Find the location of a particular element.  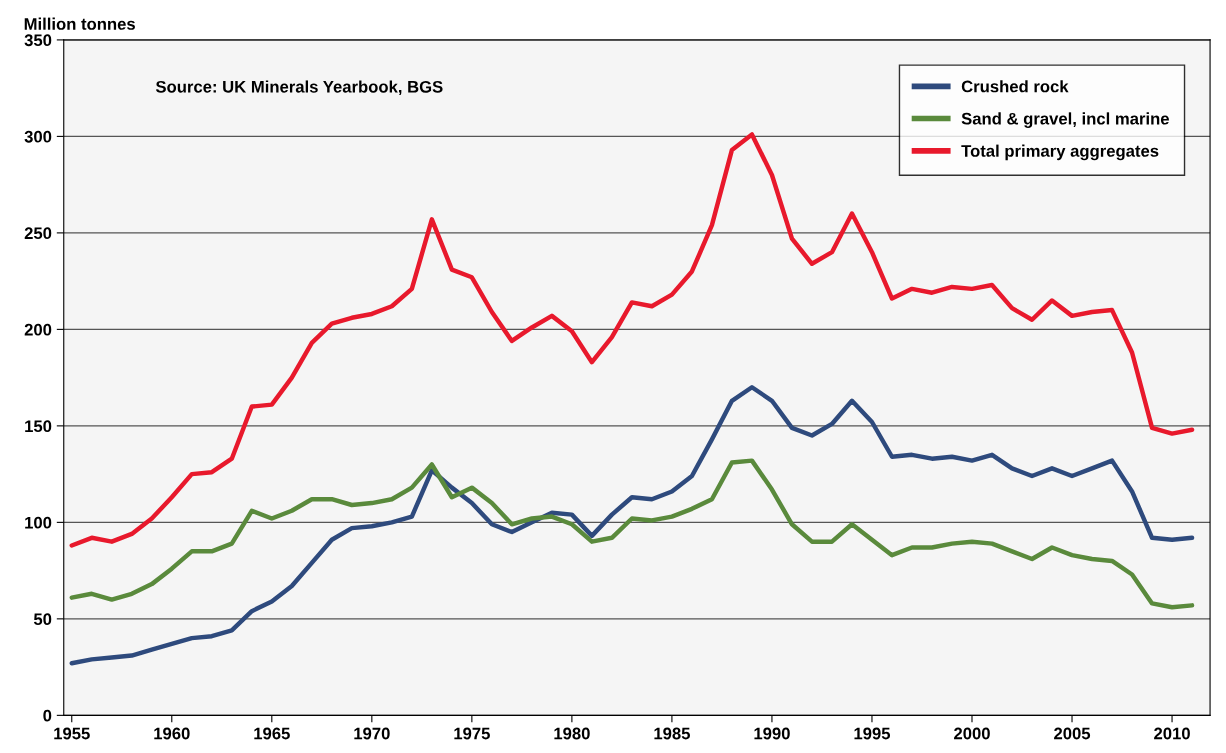

y-tick-label: 150 is located at coordinates (38, 426).